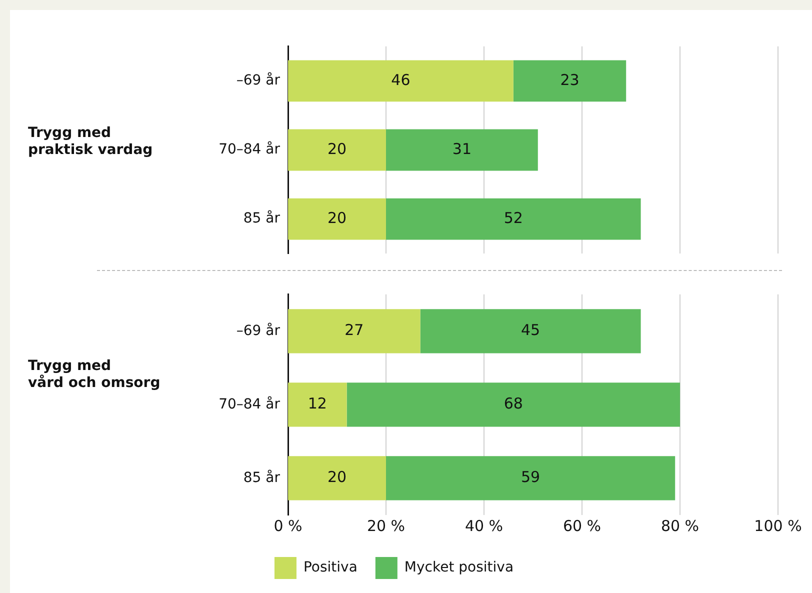 The height and width of the screenshot is (593, 812). What do you see at coordinates (90, 142) in the screenshot?
I see `y-axis-title: Trygg med praktisk vardag` at bounding box center [90, 142].